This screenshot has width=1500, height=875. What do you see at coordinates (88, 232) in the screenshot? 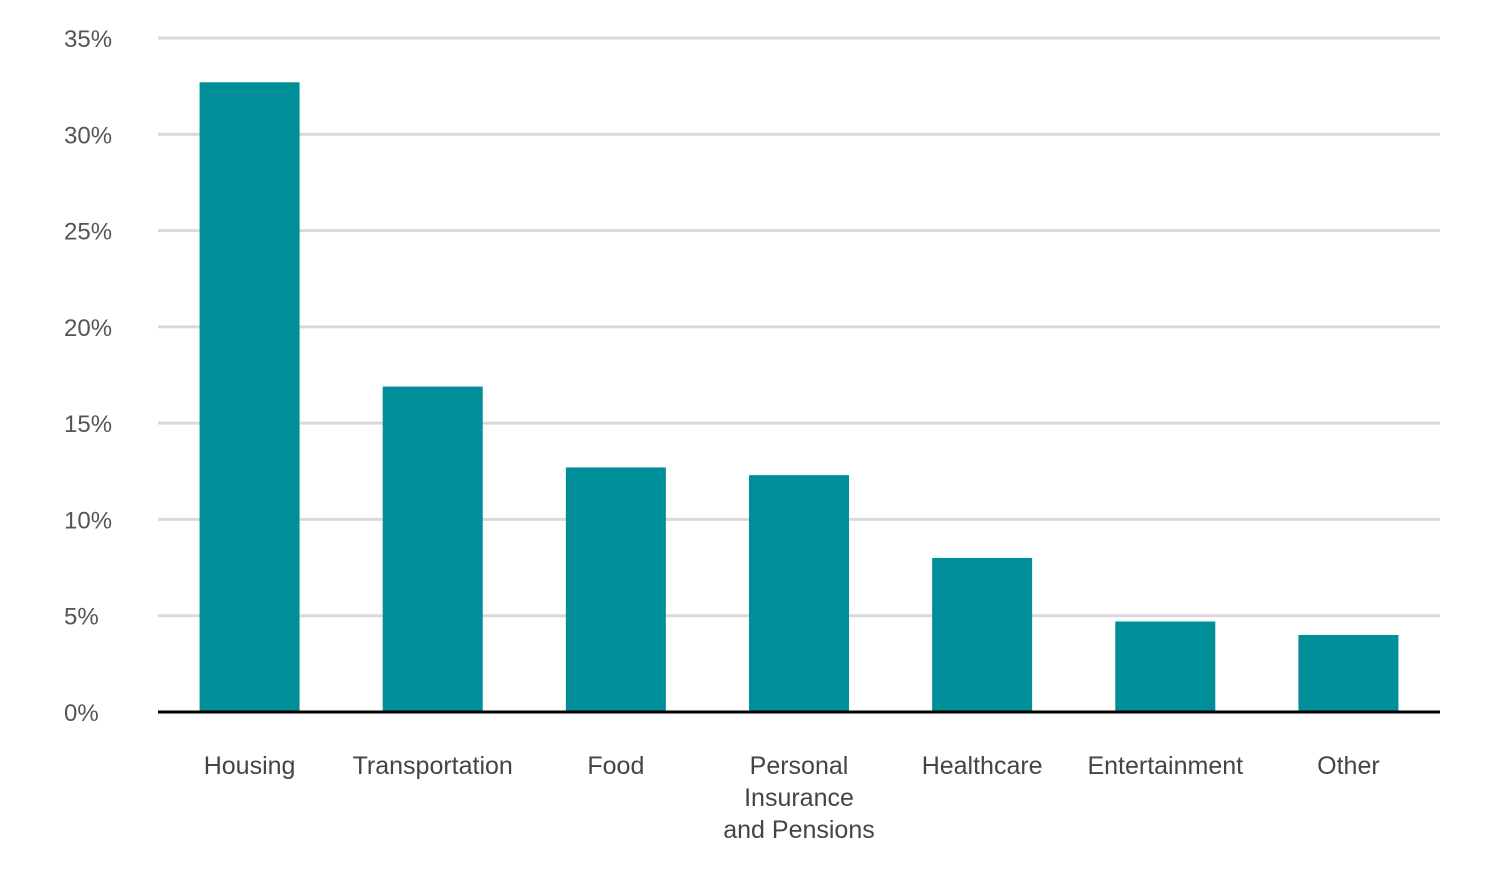
I see `y-tick-label: 25%` at bounding box center [88, 232].